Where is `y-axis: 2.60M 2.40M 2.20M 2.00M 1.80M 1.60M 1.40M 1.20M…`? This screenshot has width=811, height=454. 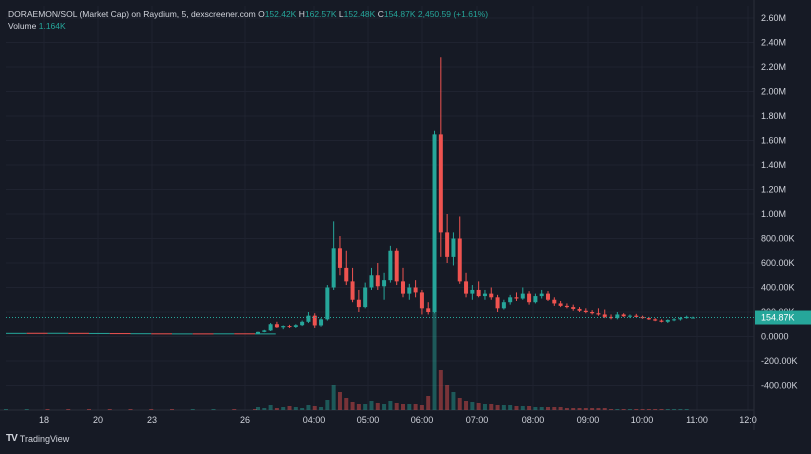 y-axis: 2.60M 2.40M 2.20M 2.00M 1.80M 1.60M 1.40M 1.20M… is located at coordinates (783, 202).